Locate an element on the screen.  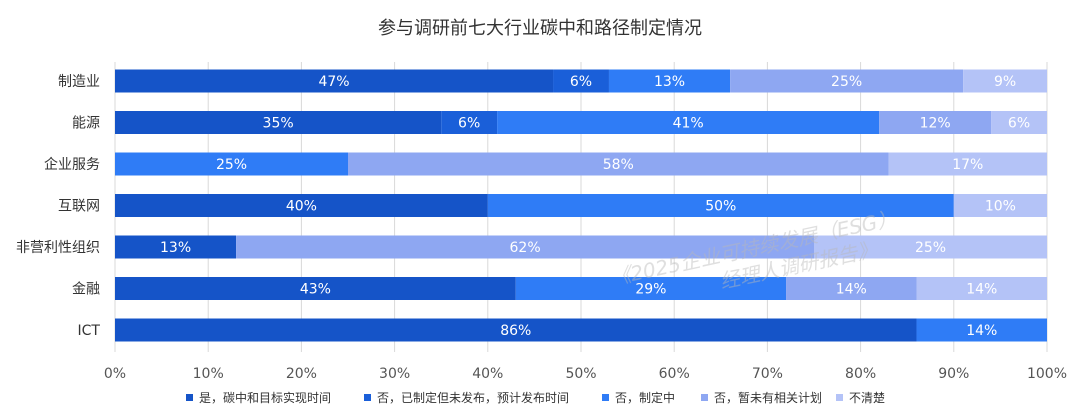
bar-value-label: 50% is located at coordinates (720, 207).